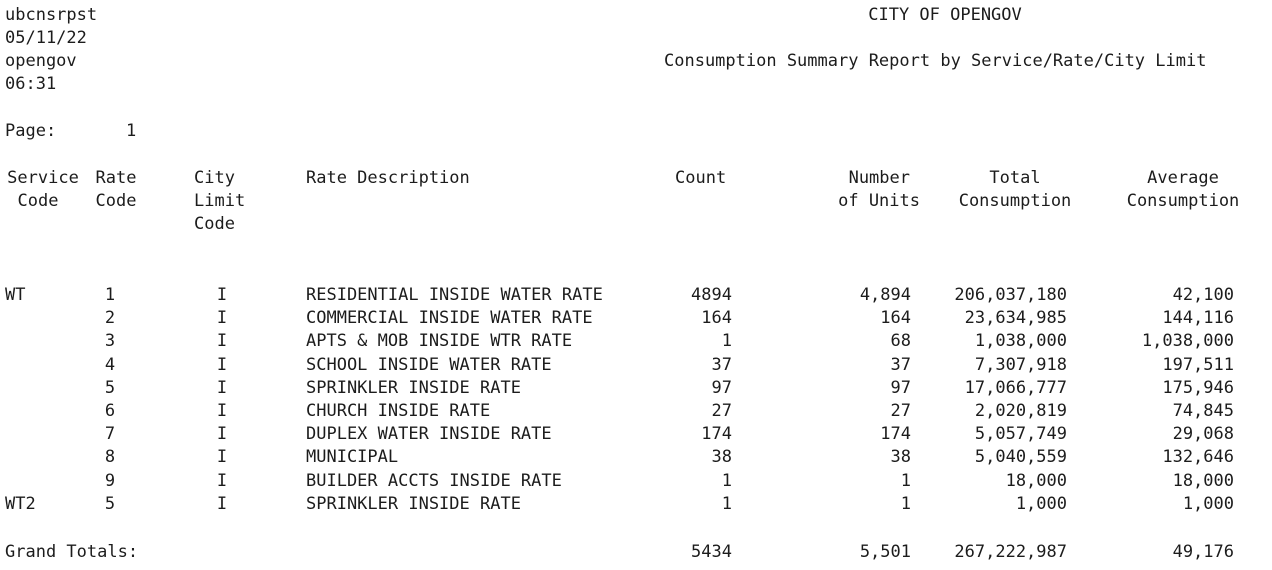 This screenshot has width=1272, height=570. I want to click on cell-count: 38, so click(721, 457).